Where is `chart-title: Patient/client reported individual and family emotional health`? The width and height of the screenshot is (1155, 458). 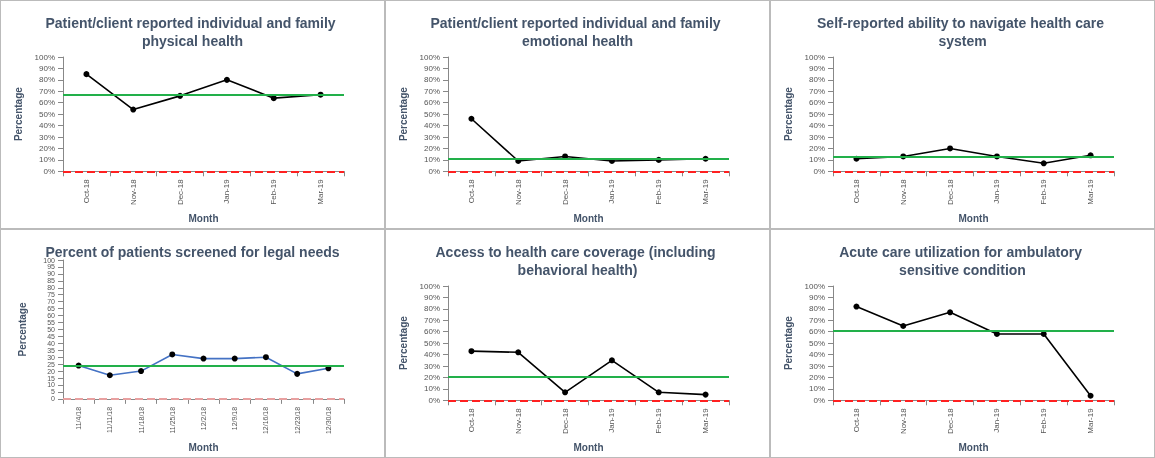
chart-title: Patient/client reported individual and family emotional health is located at coordinates (577, 32).